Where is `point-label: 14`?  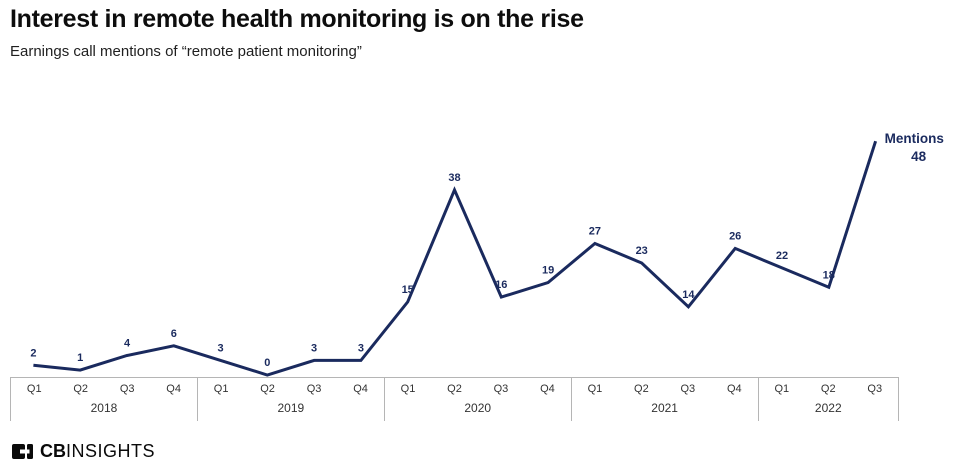 point-label: 14 is located at coordinates (688, 295).